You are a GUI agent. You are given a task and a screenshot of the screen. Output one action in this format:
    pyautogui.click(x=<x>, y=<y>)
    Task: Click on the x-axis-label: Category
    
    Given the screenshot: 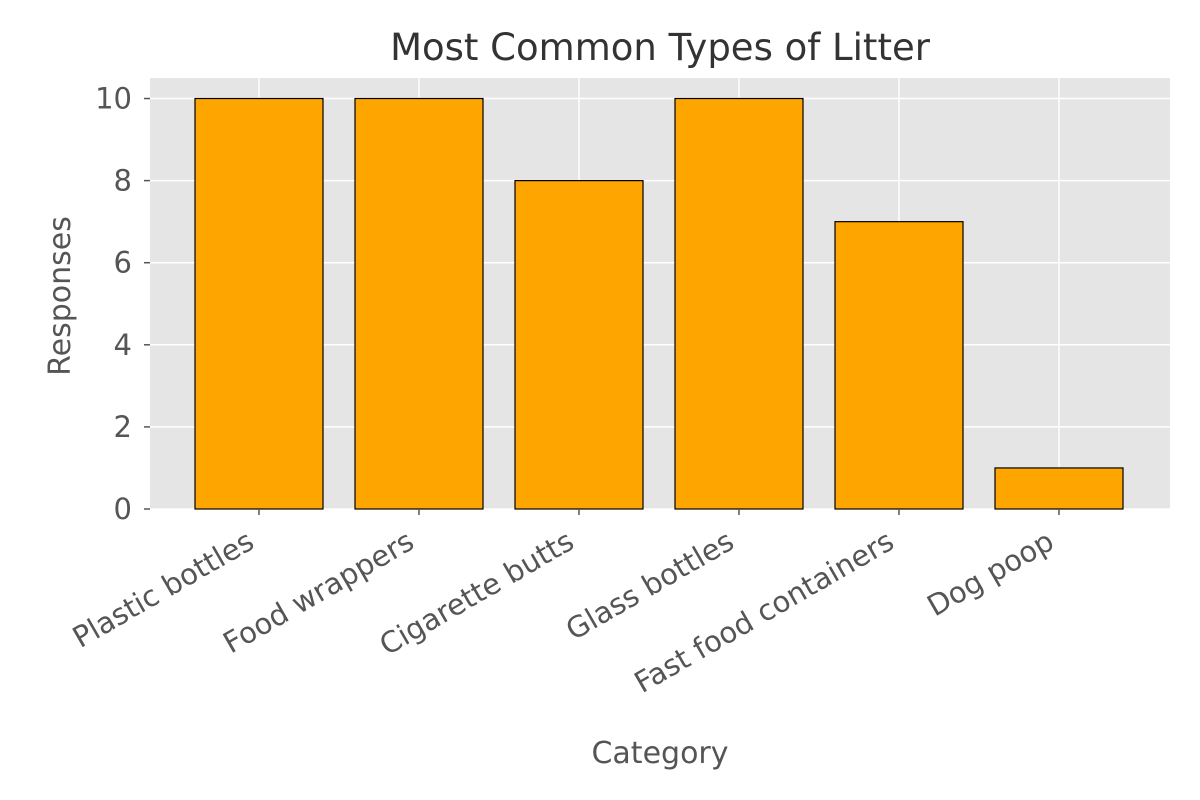 What is the action you would take?
    pyautogui.click(x=659, y=753)
    